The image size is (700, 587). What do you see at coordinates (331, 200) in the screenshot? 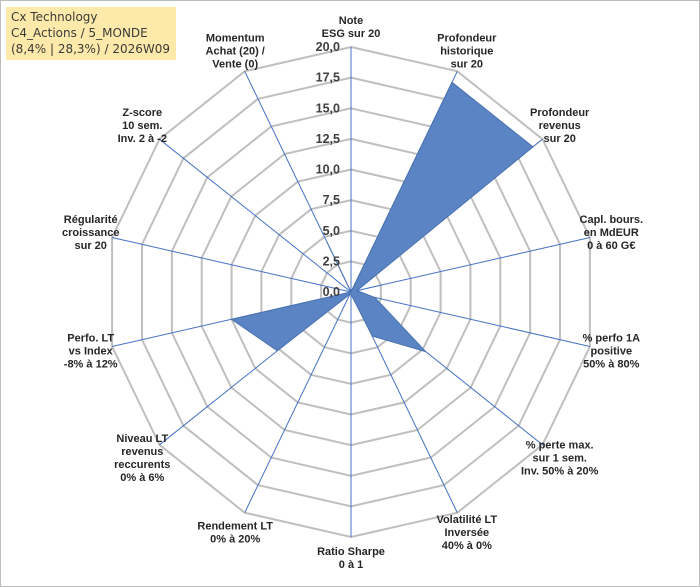
I see `tick-label: 7,5` at bounding box center [331, 200].